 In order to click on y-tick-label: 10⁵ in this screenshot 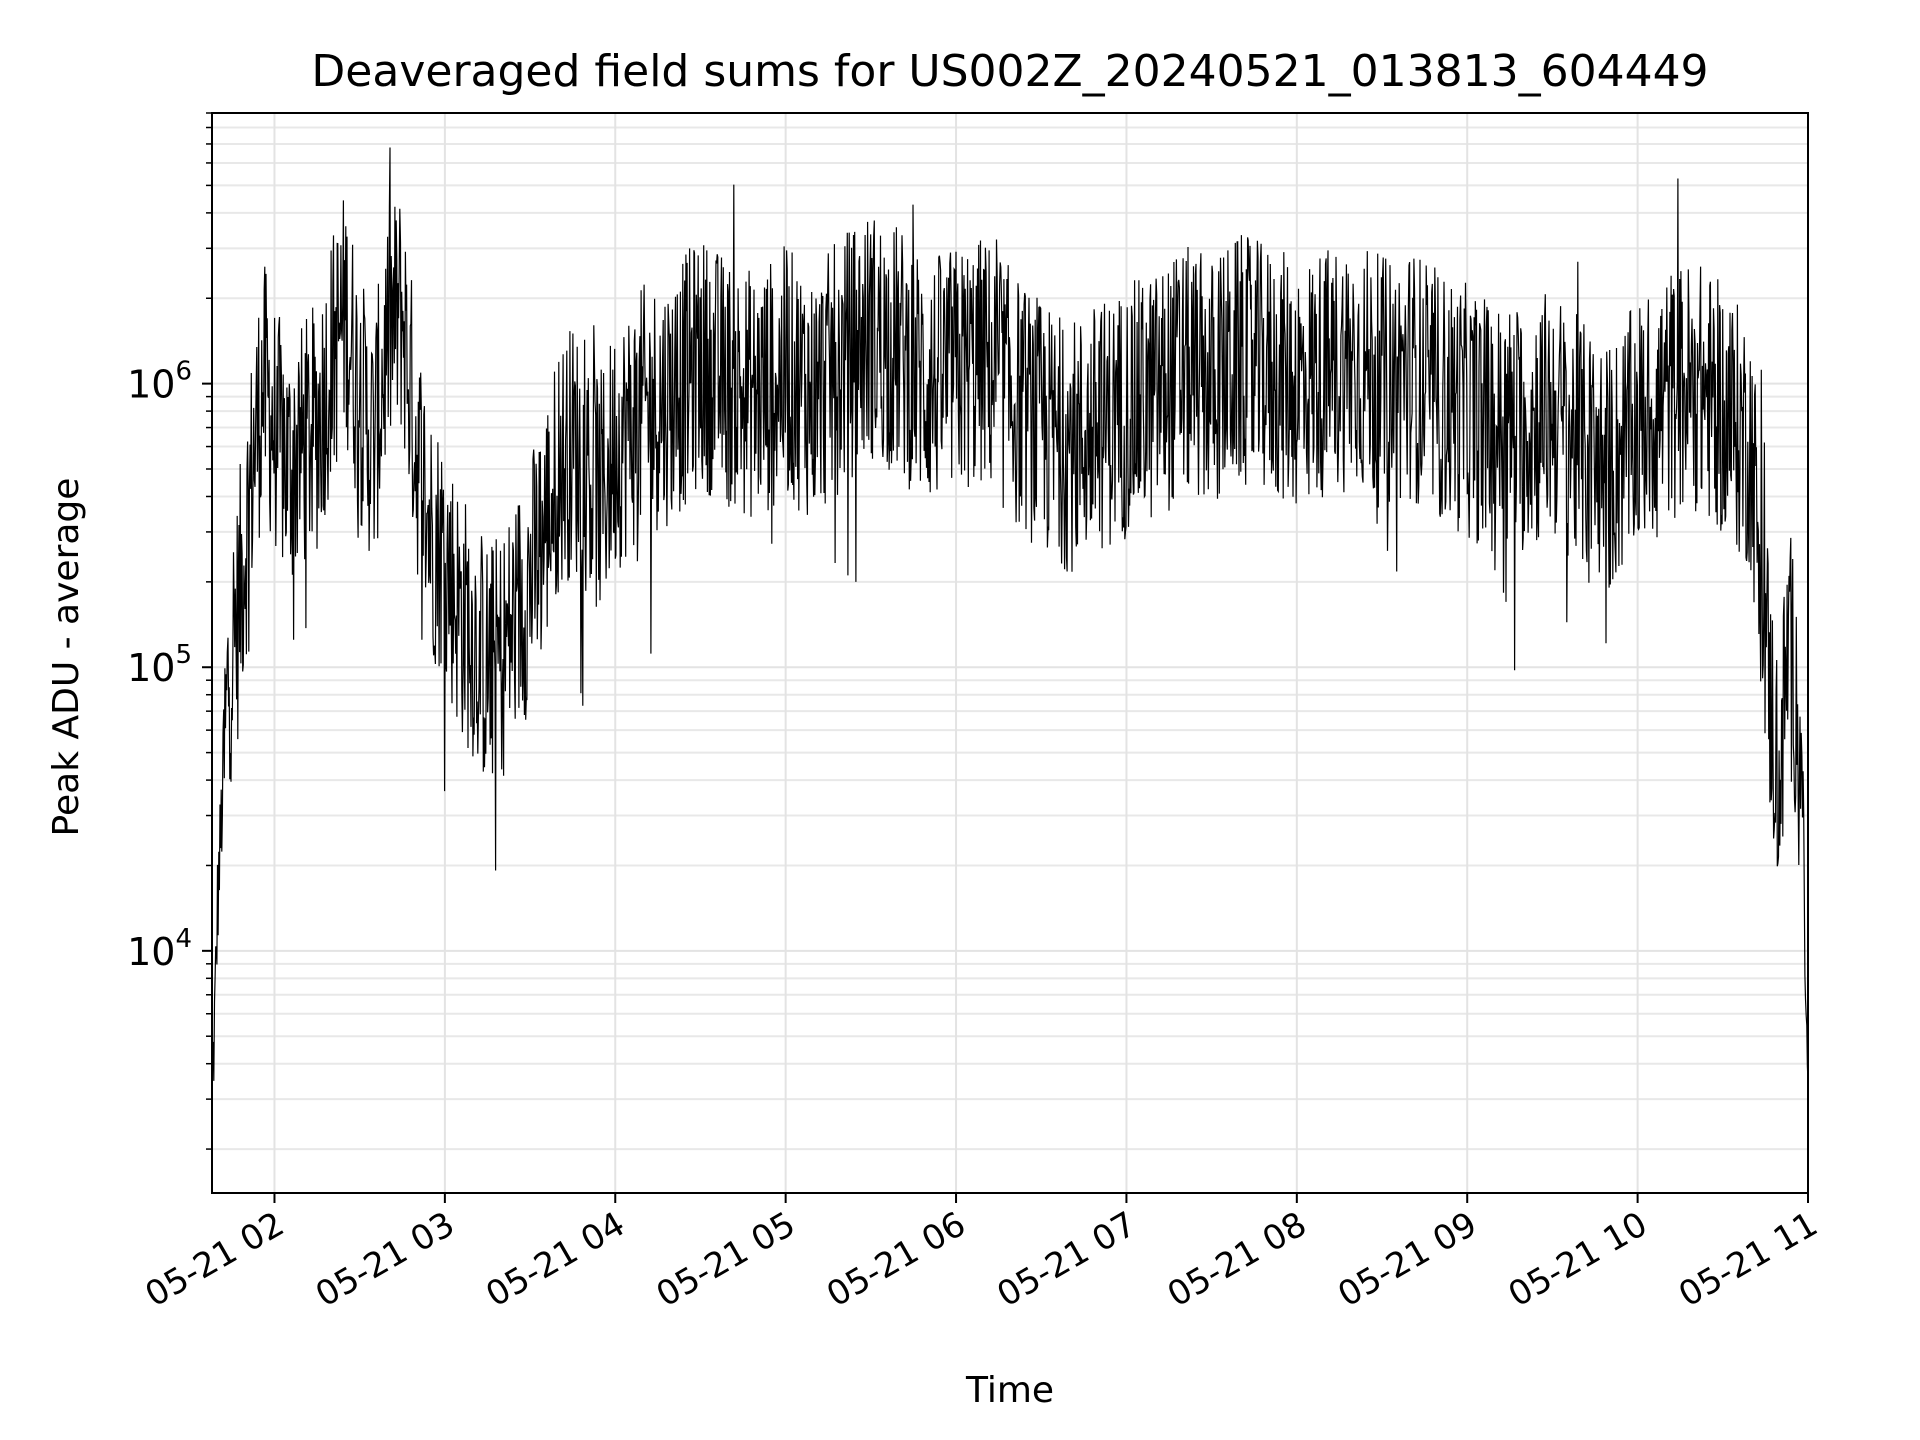, I will do `click(159, 665)`.